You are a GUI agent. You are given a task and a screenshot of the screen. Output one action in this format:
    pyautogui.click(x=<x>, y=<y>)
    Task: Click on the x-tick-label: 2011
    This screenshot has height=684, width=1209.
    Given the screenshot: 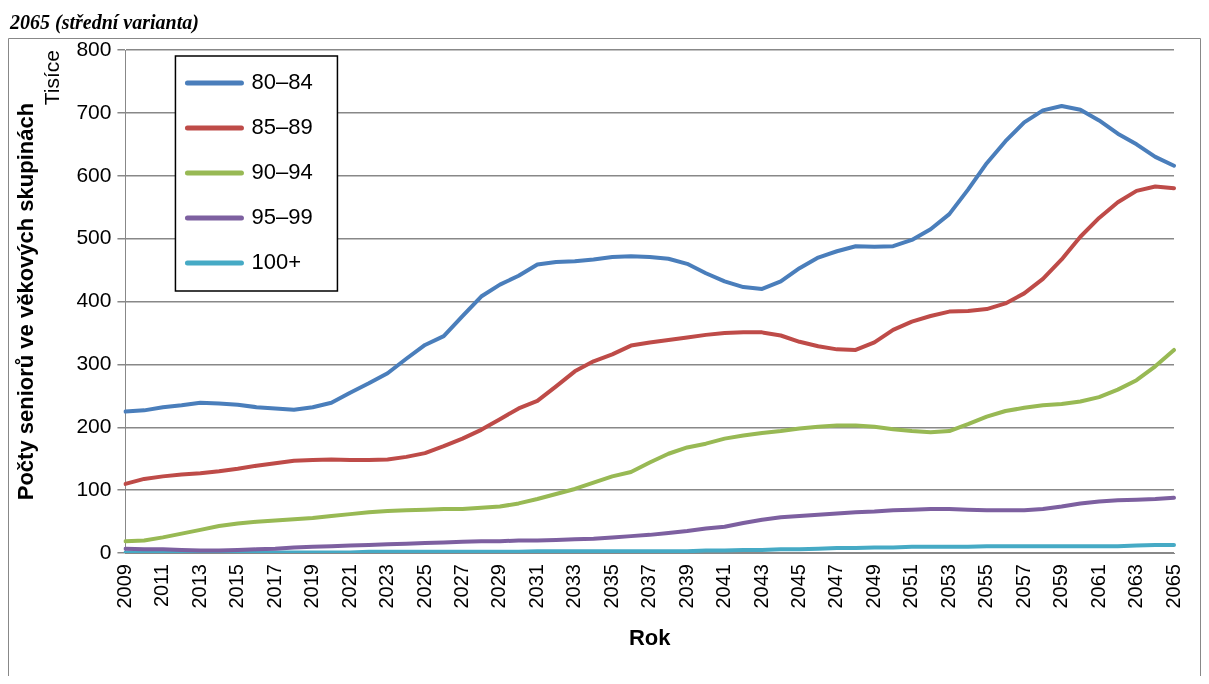 What is the action you would take?
    pyautogui.click(x=161, y=586)
    